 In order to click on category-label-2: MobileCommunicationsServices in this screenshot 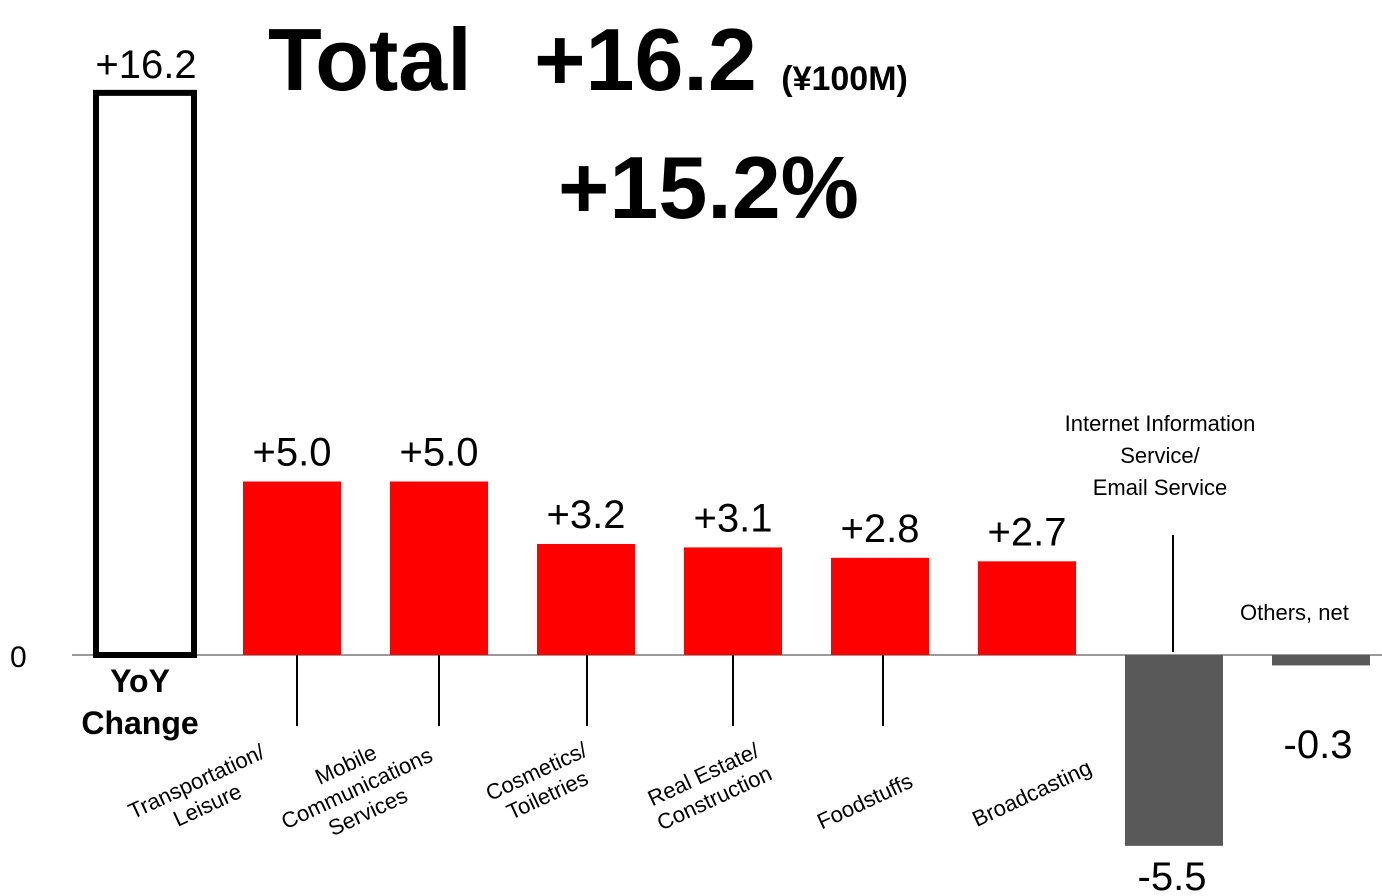, I will do `click(356, 788)`.